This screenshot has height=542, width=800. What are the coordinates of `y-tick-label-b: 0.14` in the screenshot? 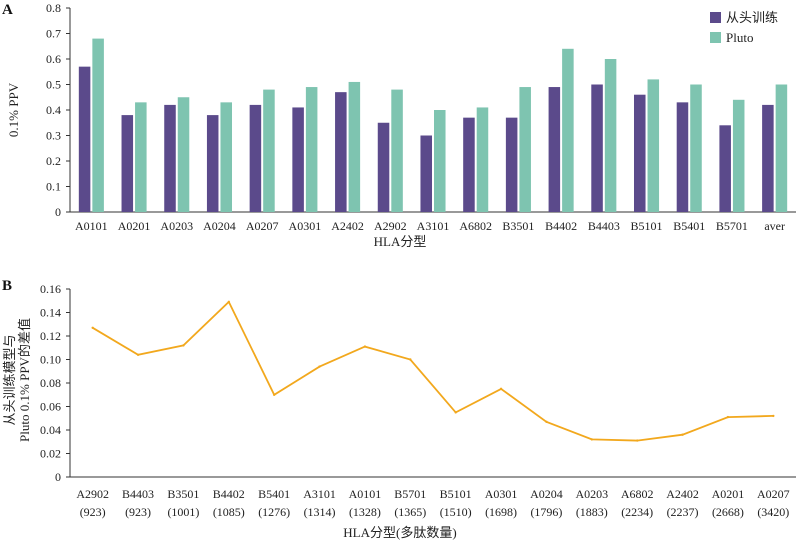 It's located at (50, 313).